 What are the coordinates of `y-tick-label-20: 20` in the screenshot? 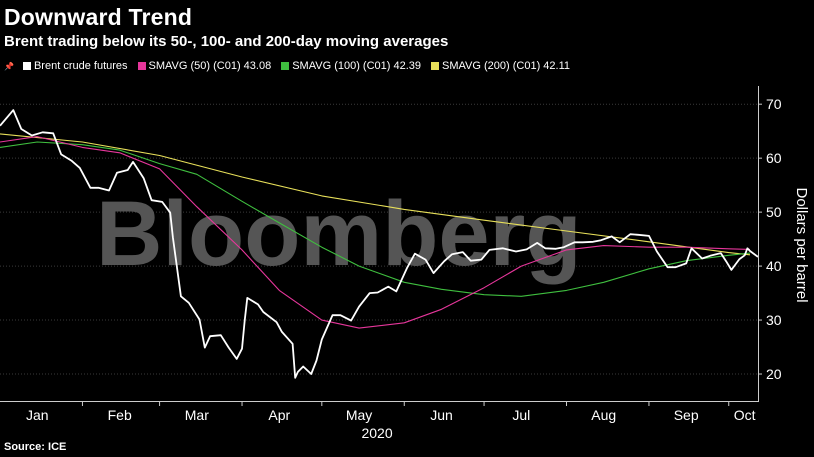 It's located at (774, 374).